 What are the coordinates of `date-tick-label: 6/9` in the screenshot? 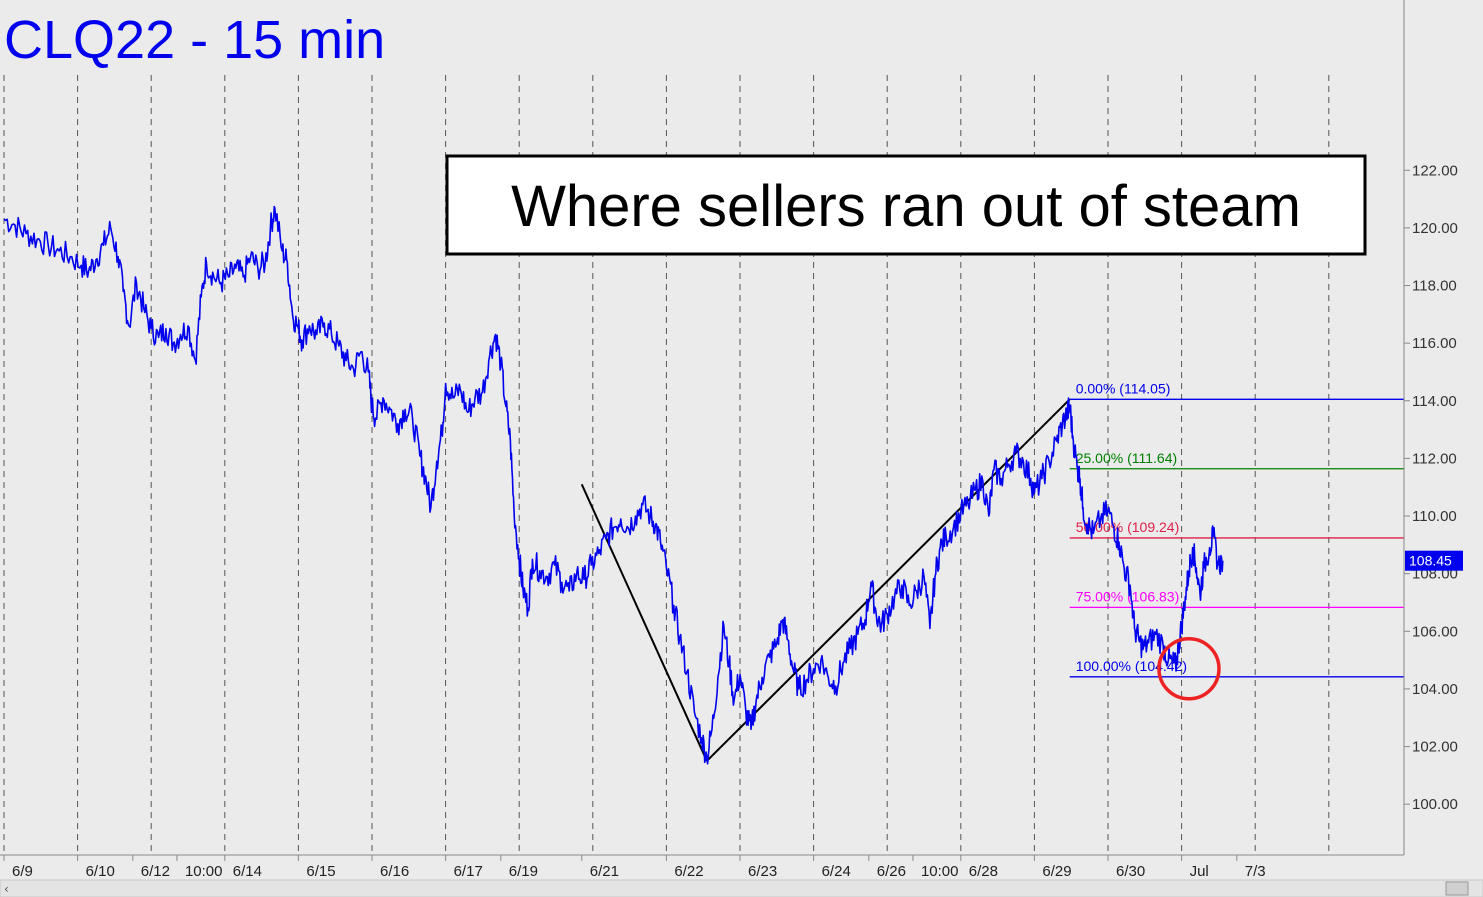 It's located at (22, 871).